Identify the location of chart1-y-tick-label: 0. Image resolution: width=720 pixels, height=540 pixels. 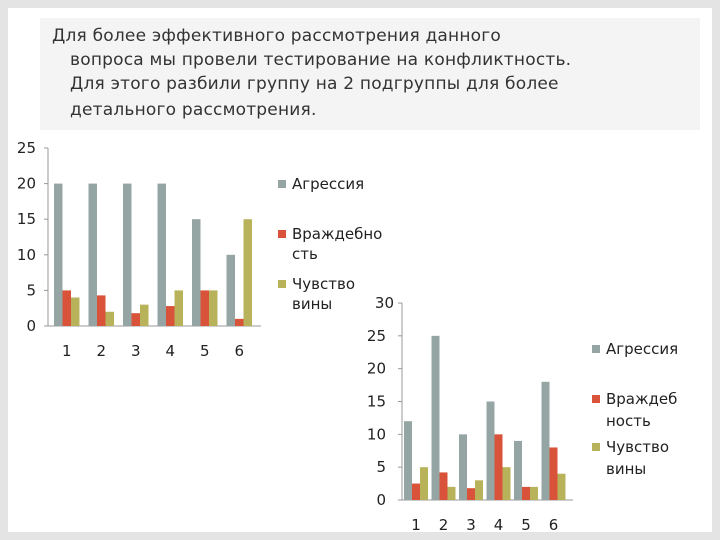
(31, 326).